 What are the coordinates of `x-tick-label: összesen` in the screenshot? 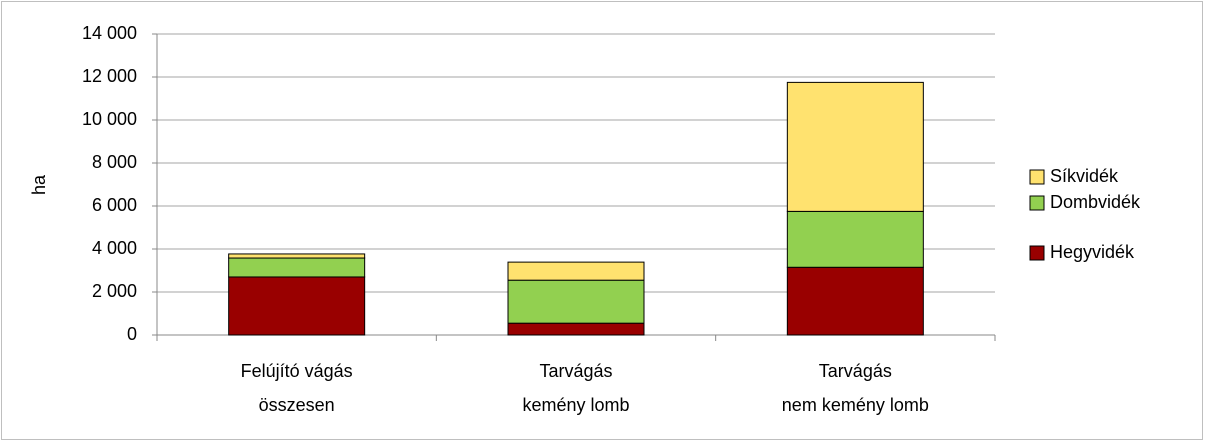 It's located at (297, 405).